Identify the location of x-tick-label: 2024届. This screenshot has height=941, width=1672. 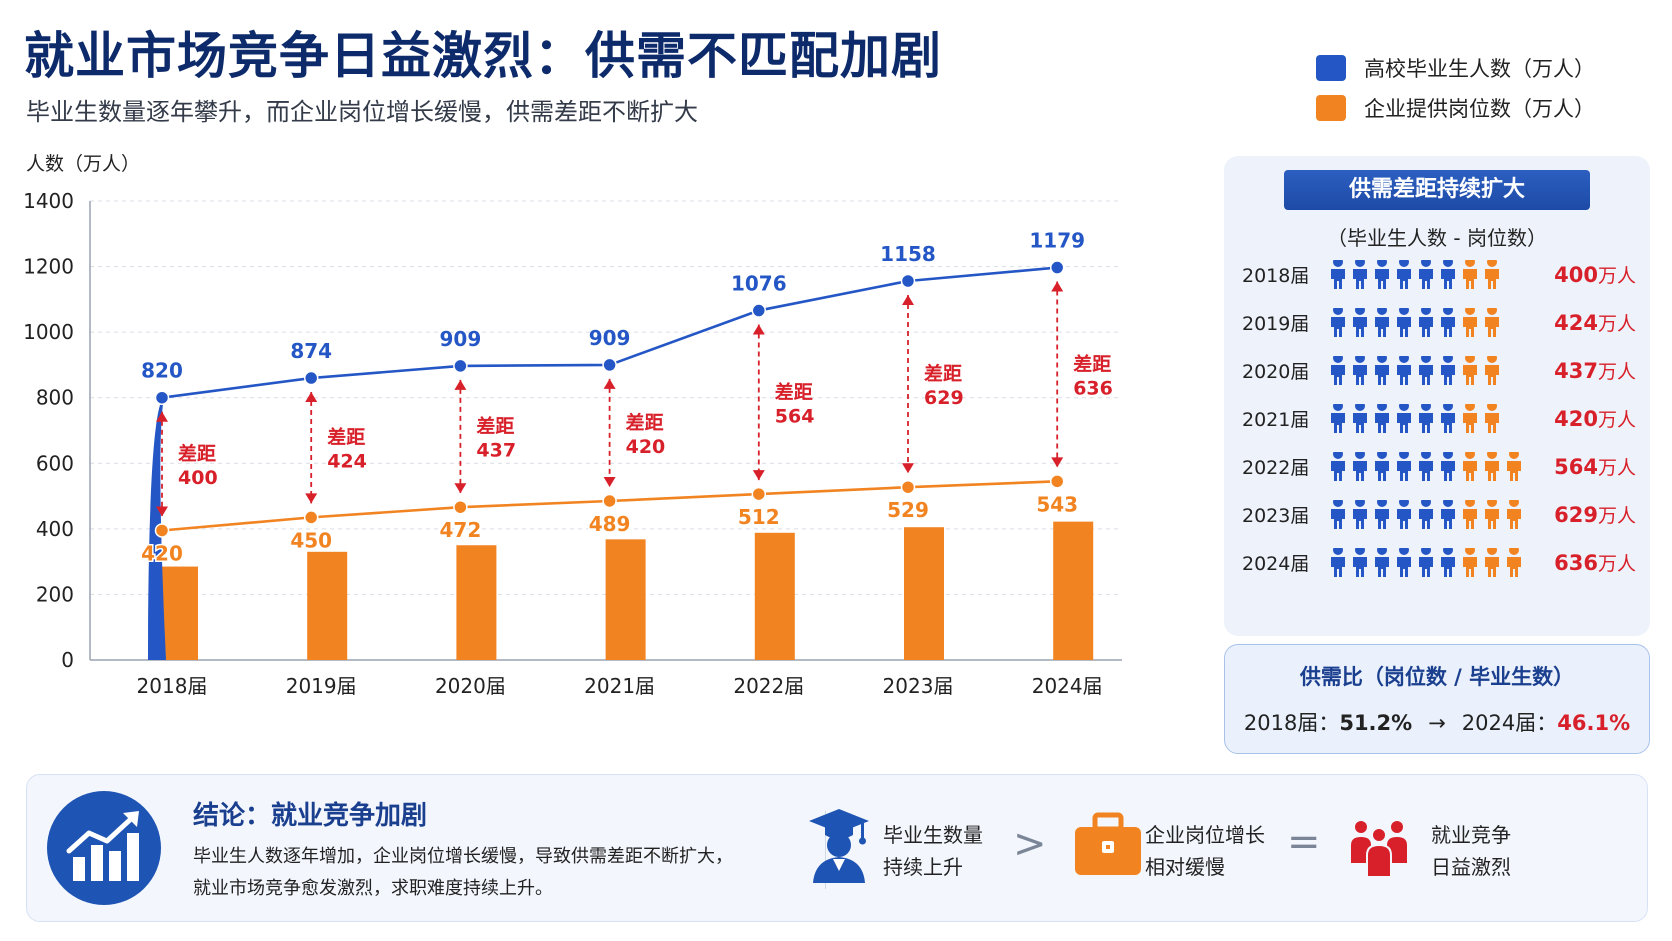
(1067, 686).